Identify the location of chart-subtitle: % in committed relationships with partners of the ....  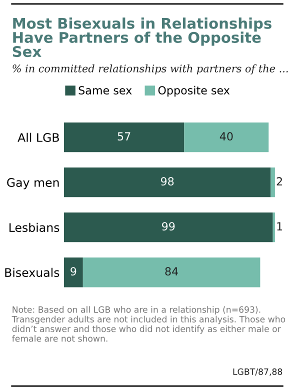
(150, 69).